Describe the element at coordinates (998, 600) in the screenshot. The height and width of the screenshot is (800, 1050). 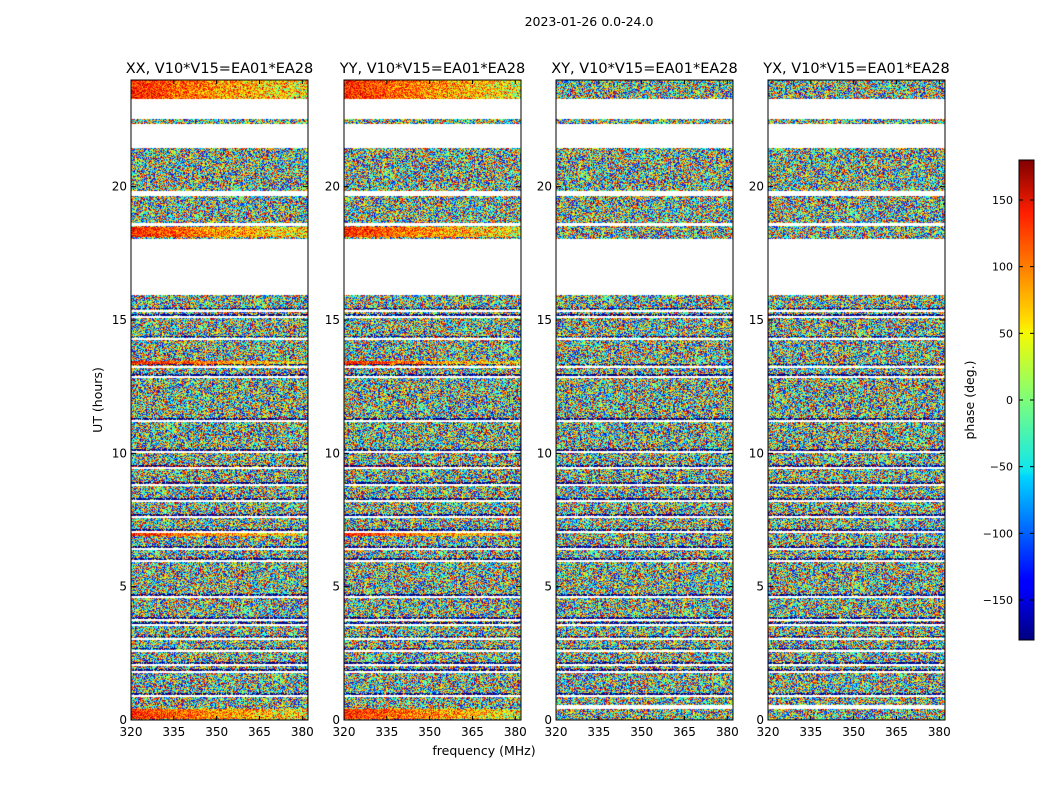
I see `colorbar-tick-label: −150` at that location.